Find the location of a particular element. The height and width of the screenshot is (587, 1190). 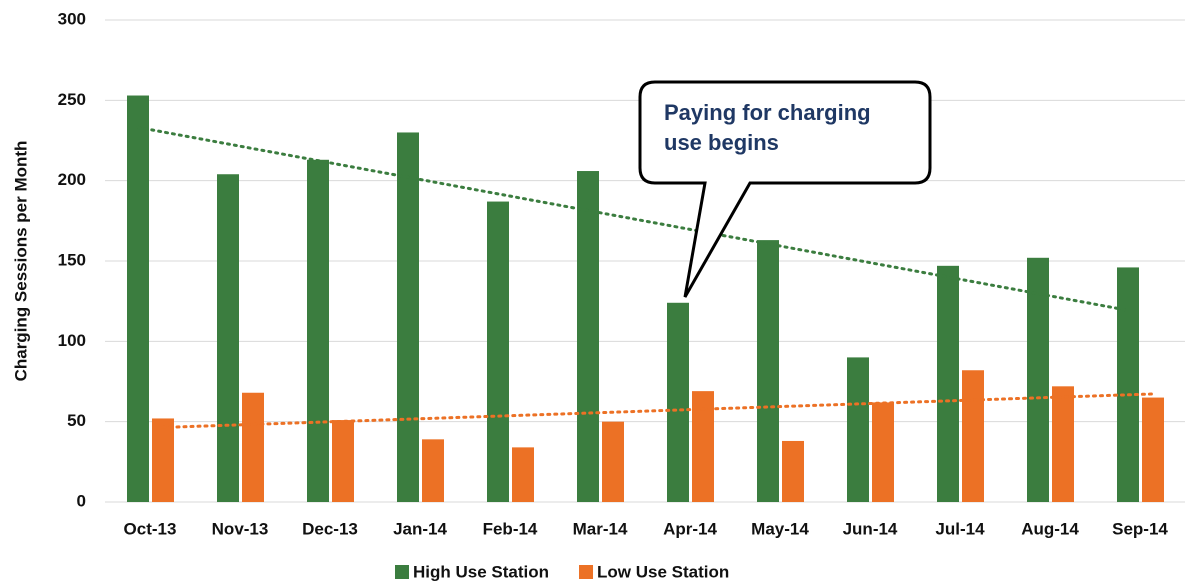

x-tick-label: Jun-14 is located at coordinates (870, 528).